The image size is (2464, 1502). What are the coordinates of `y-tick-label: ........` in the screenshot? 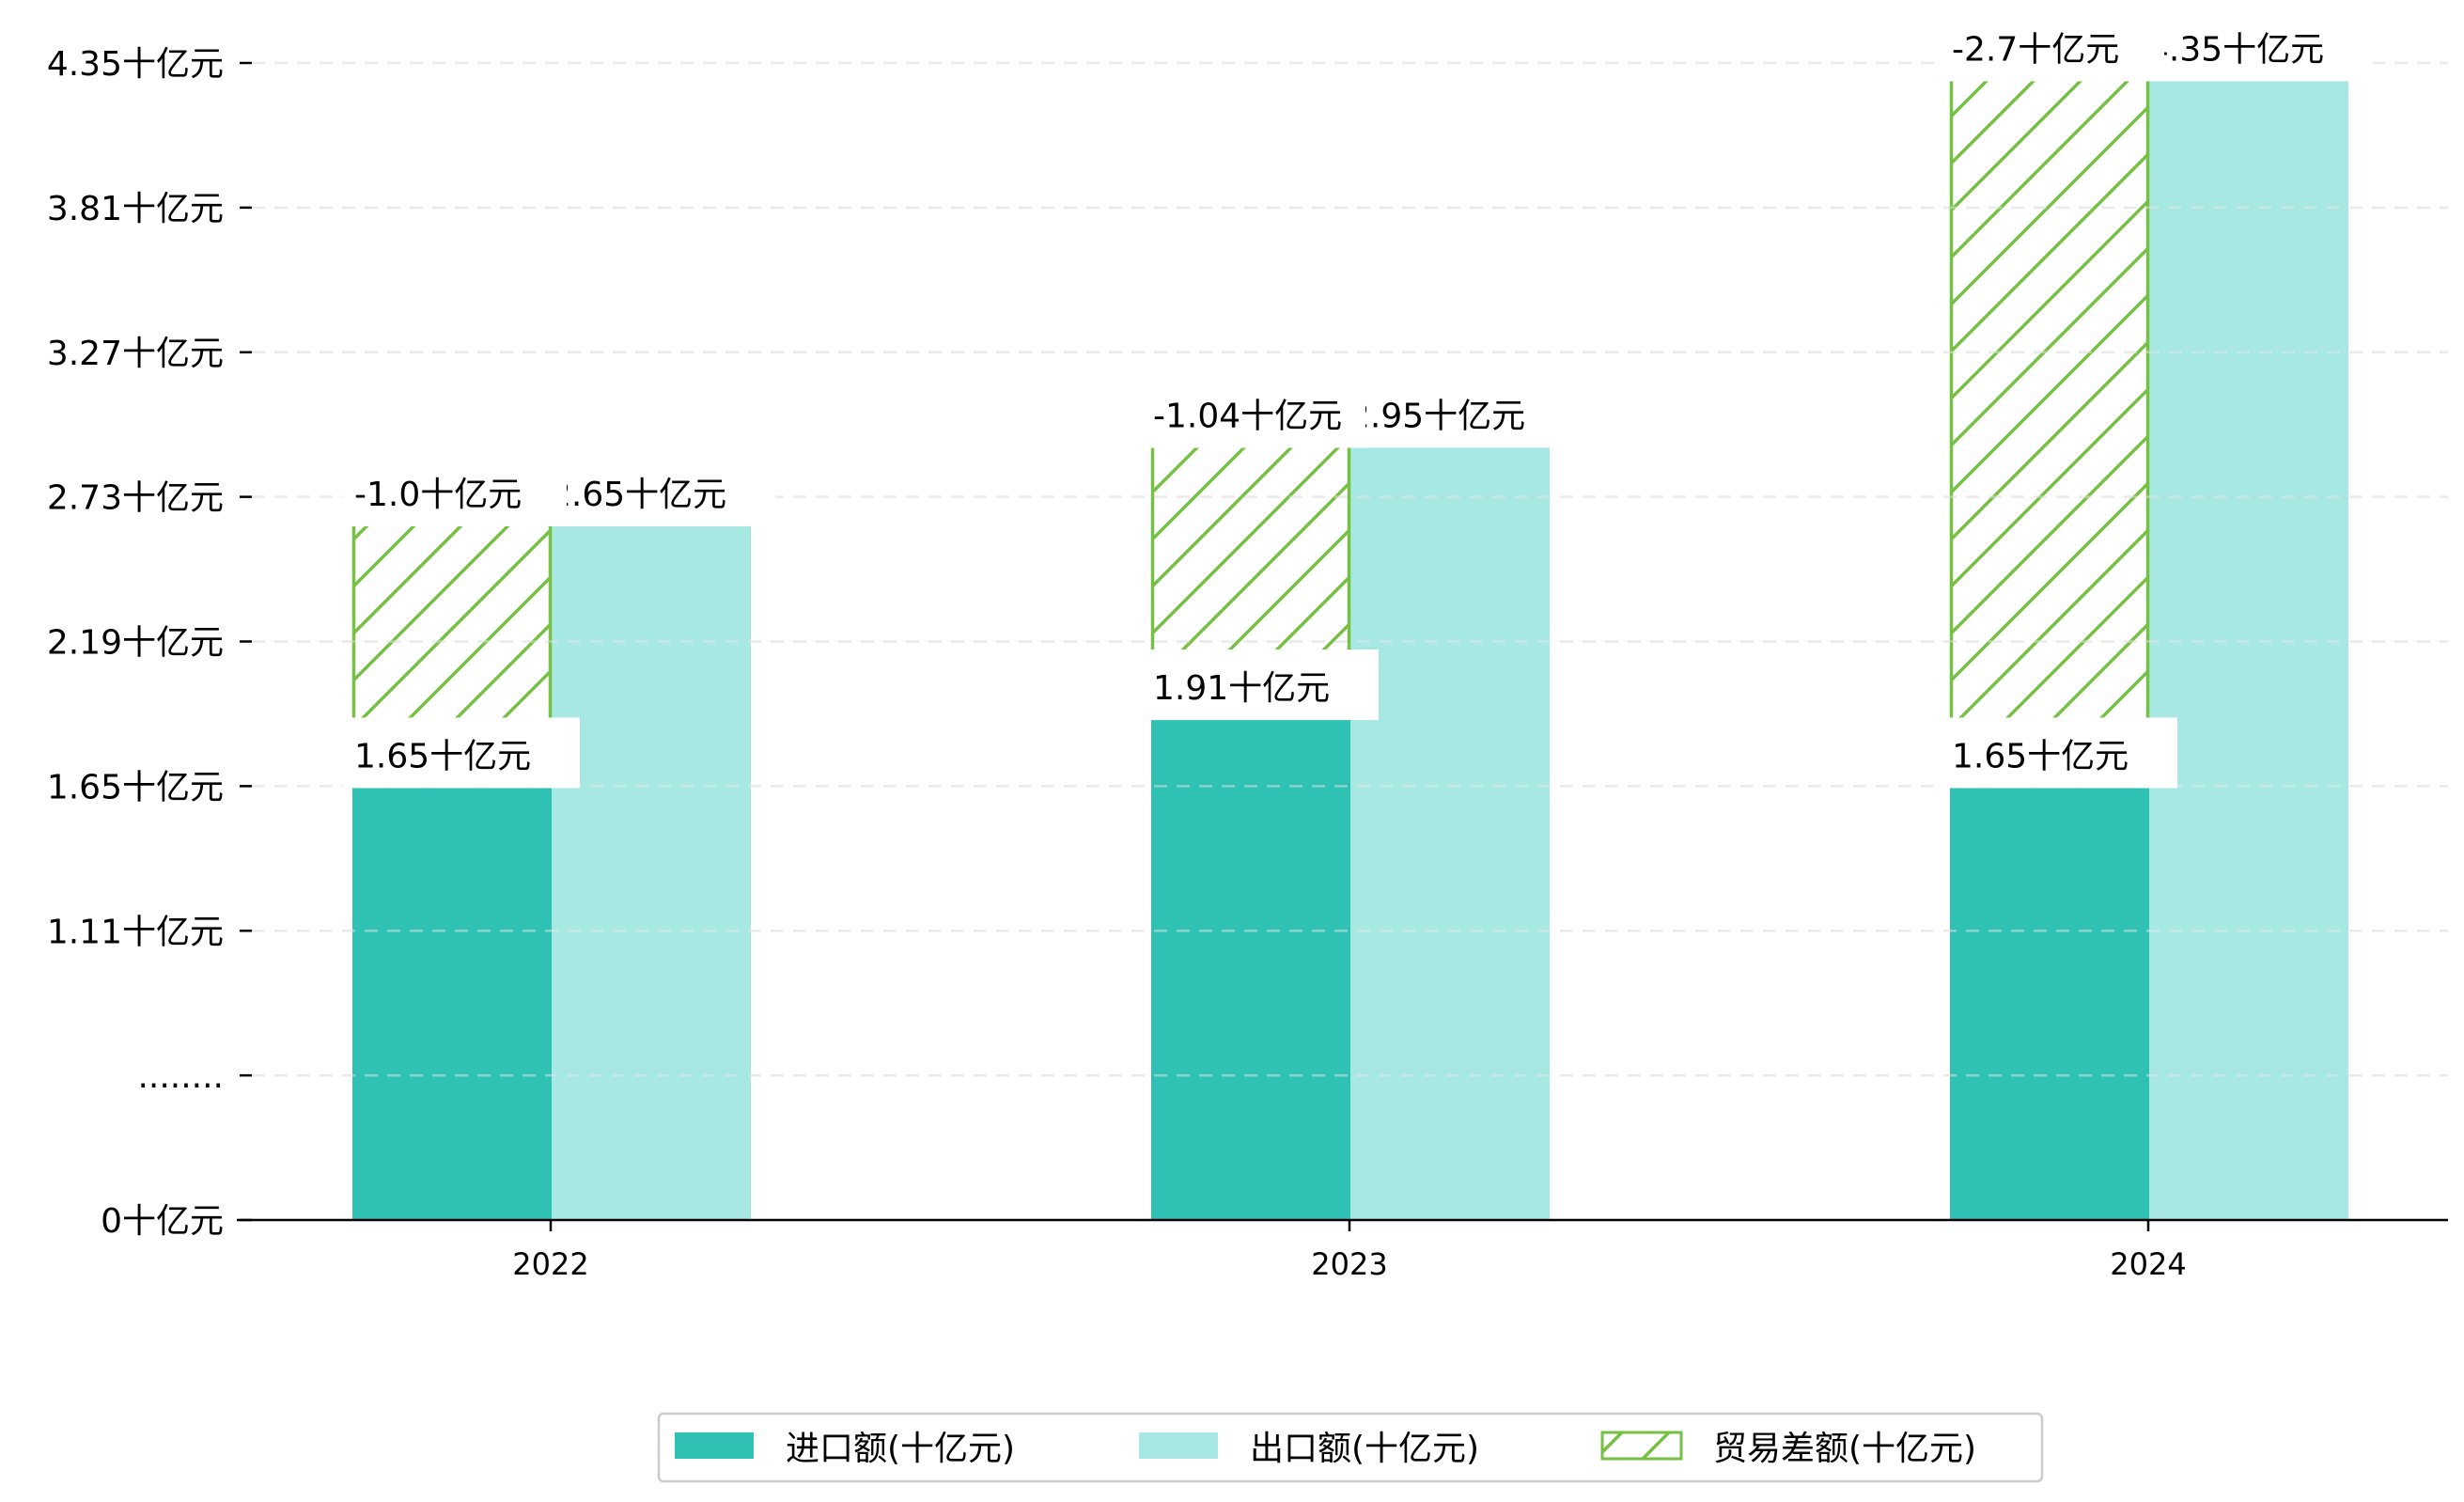 It's located at (180, 1076).